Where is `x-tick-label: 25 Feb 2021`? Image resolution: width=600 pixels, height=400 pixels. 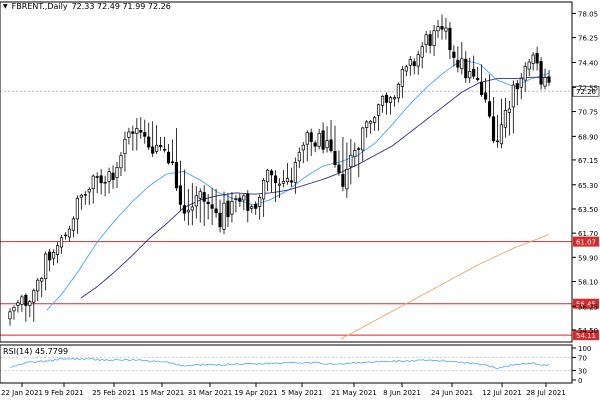
x-tick-label: 25 Feb 2021 is located at coordinates (114, 393).